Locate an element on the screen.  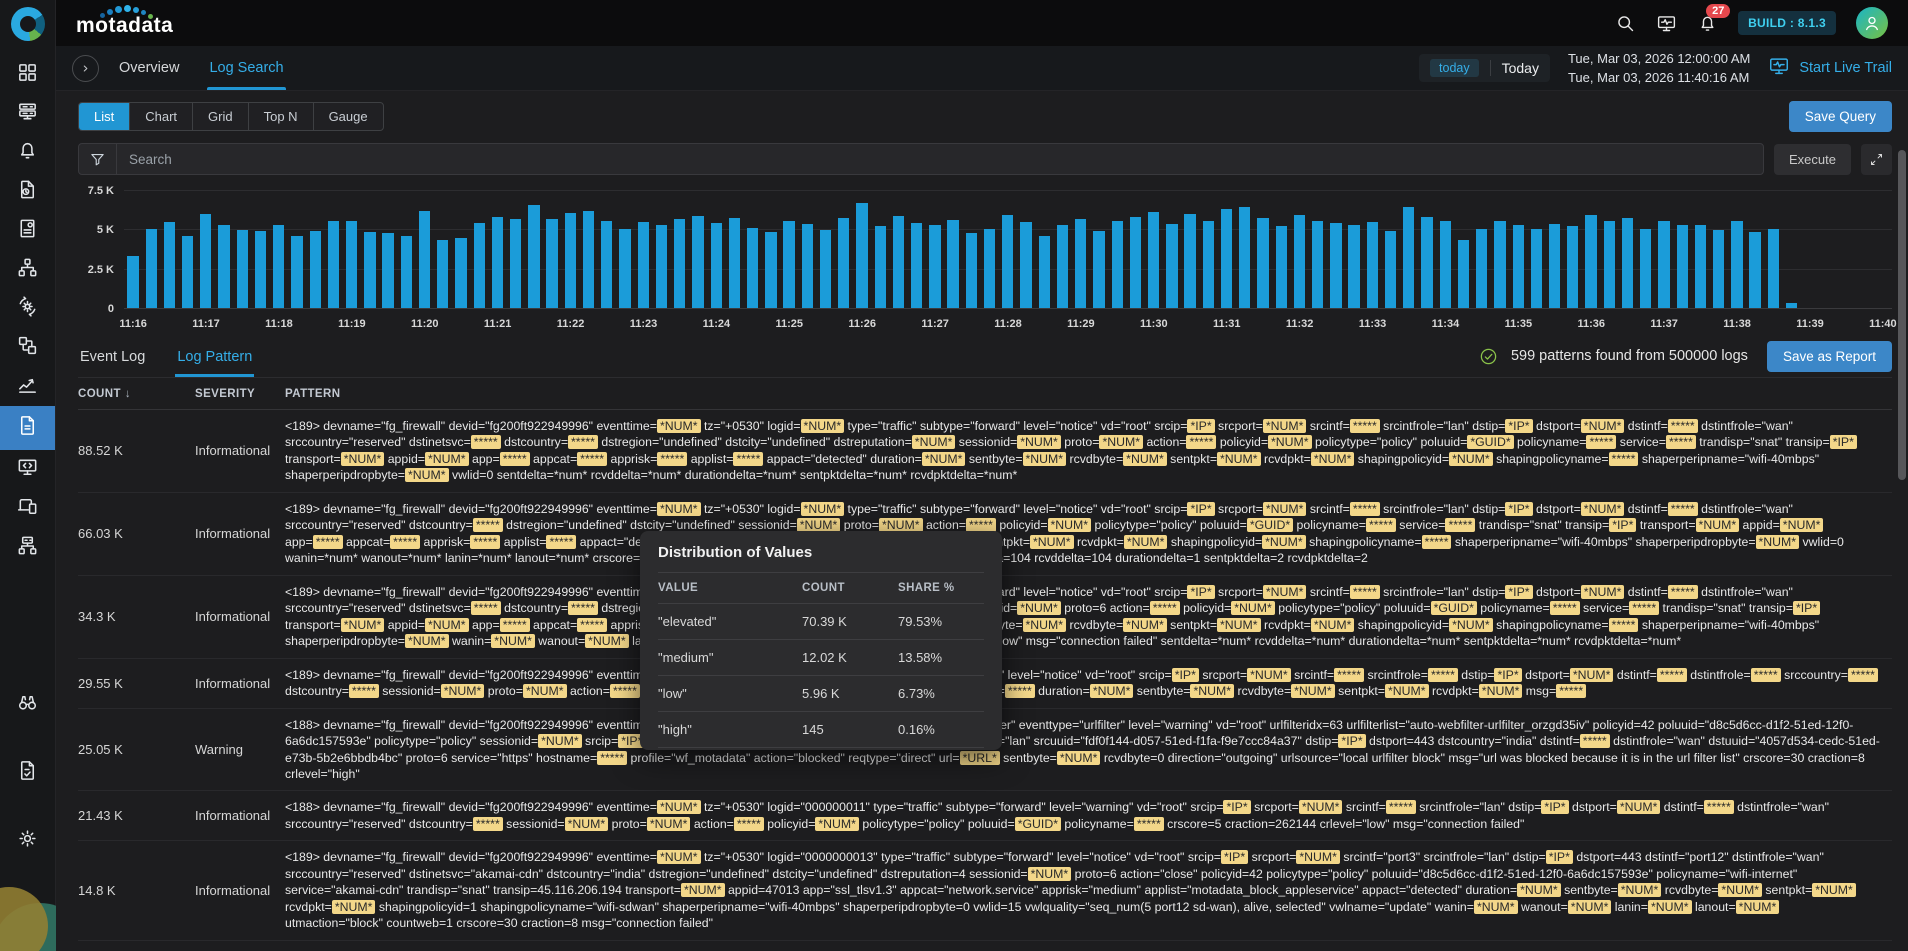
save-as-report-button: Save as Report is located at coordinates (1829, 356).